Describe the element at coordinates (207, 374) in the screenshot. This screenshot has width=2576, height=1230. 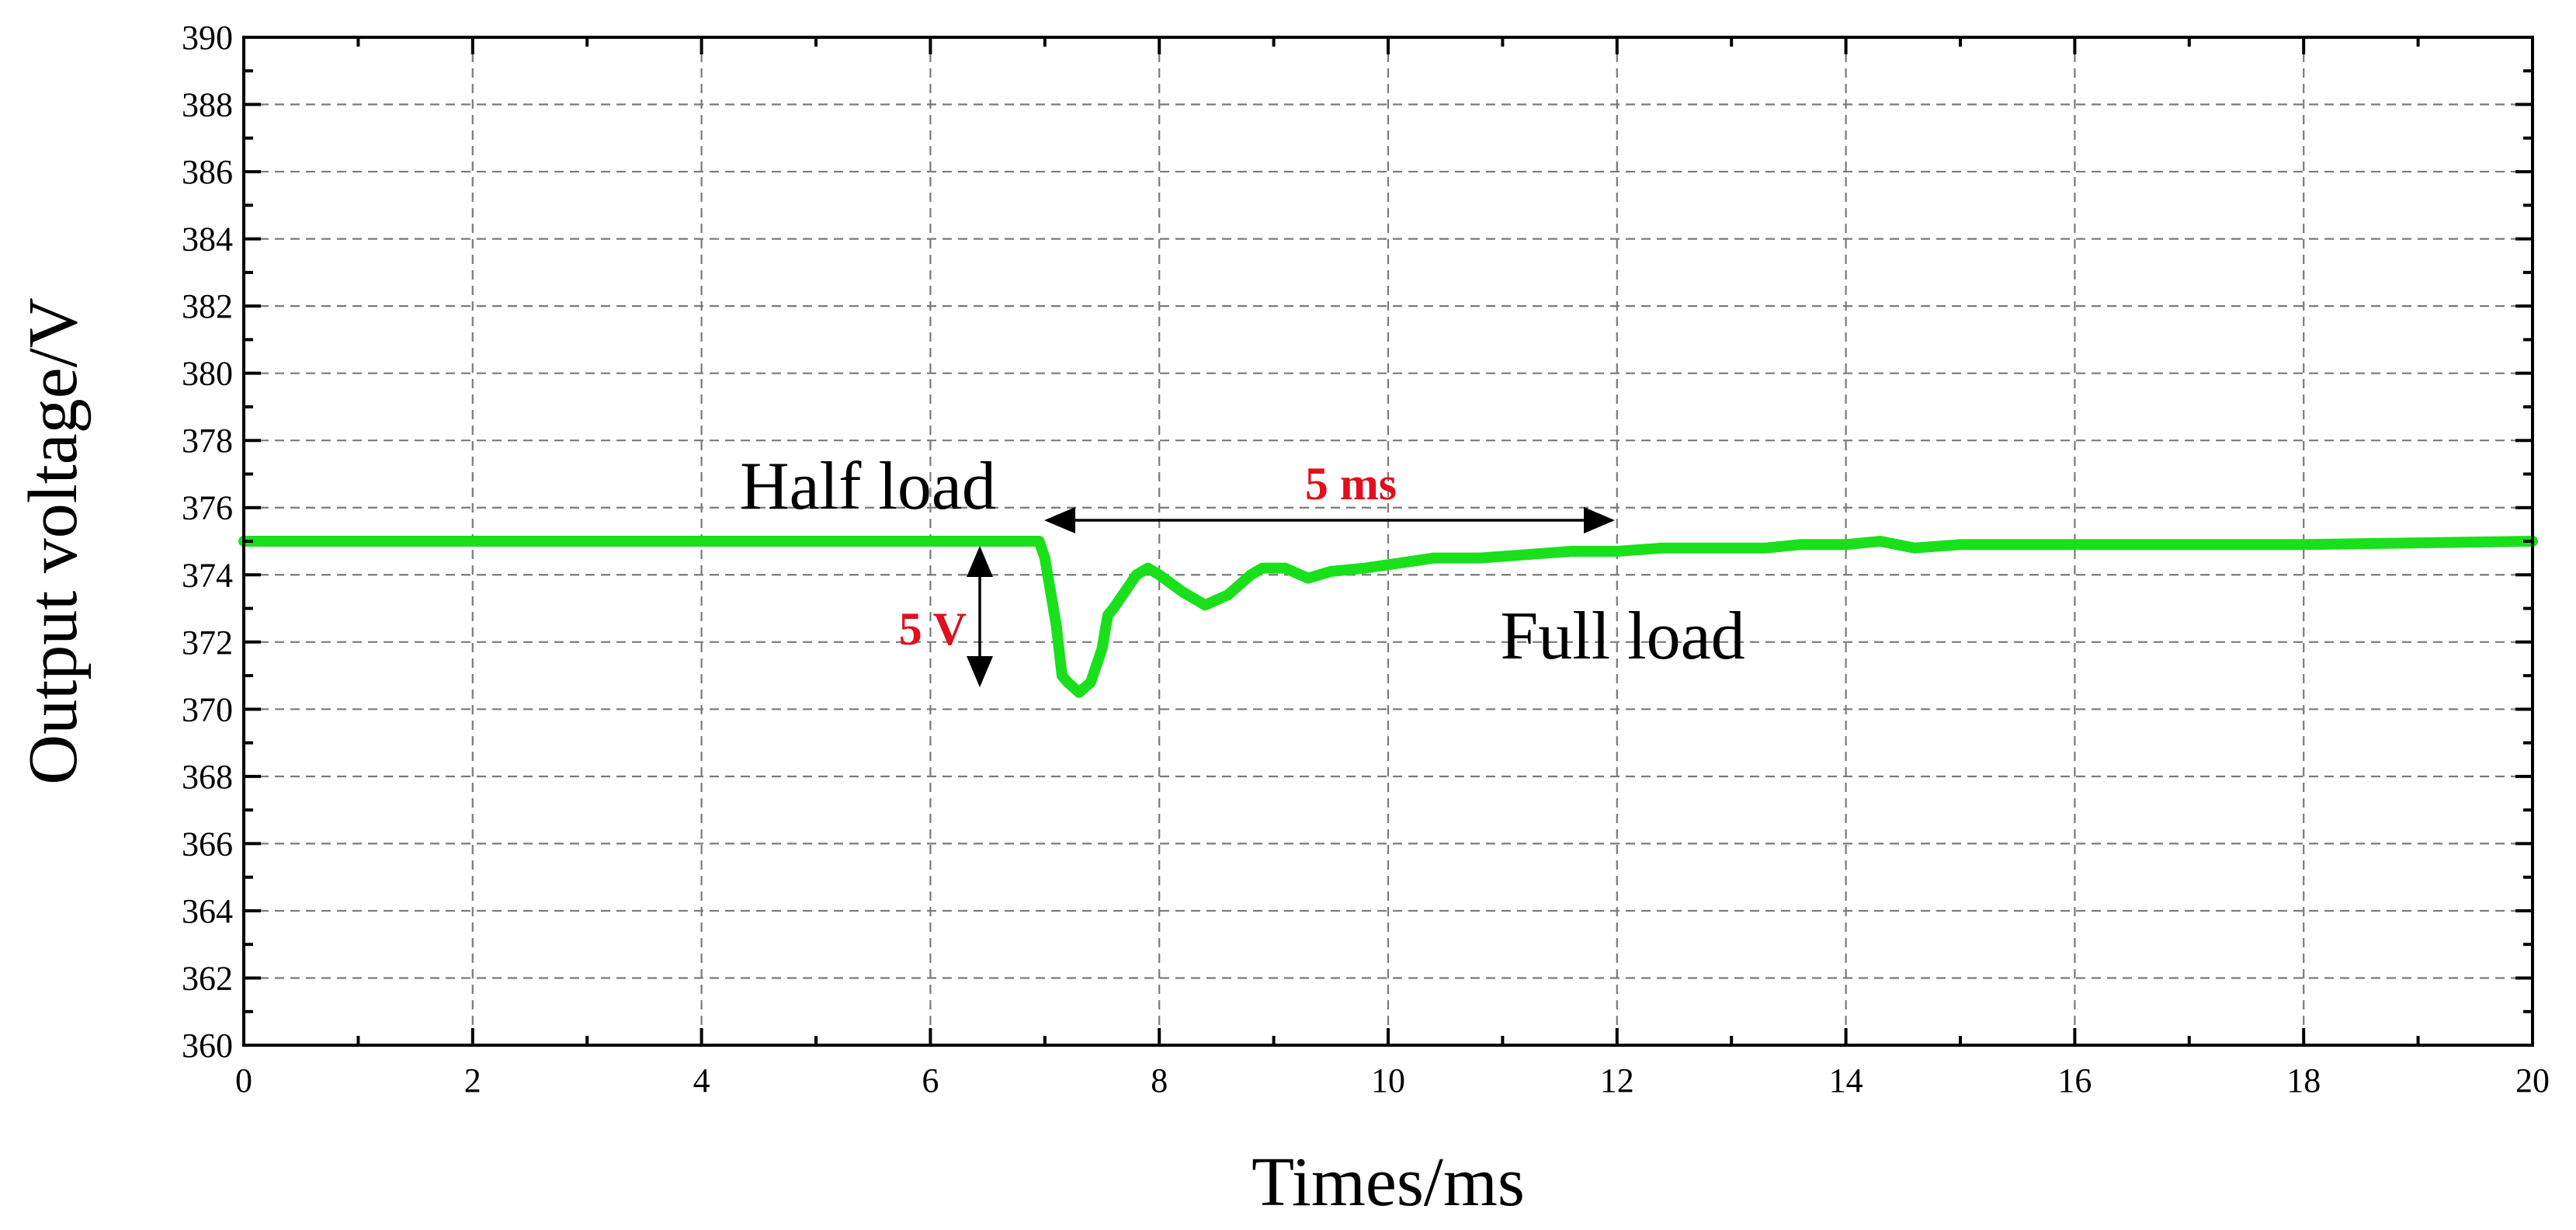
I see `y-tick-label: 380` at that location.